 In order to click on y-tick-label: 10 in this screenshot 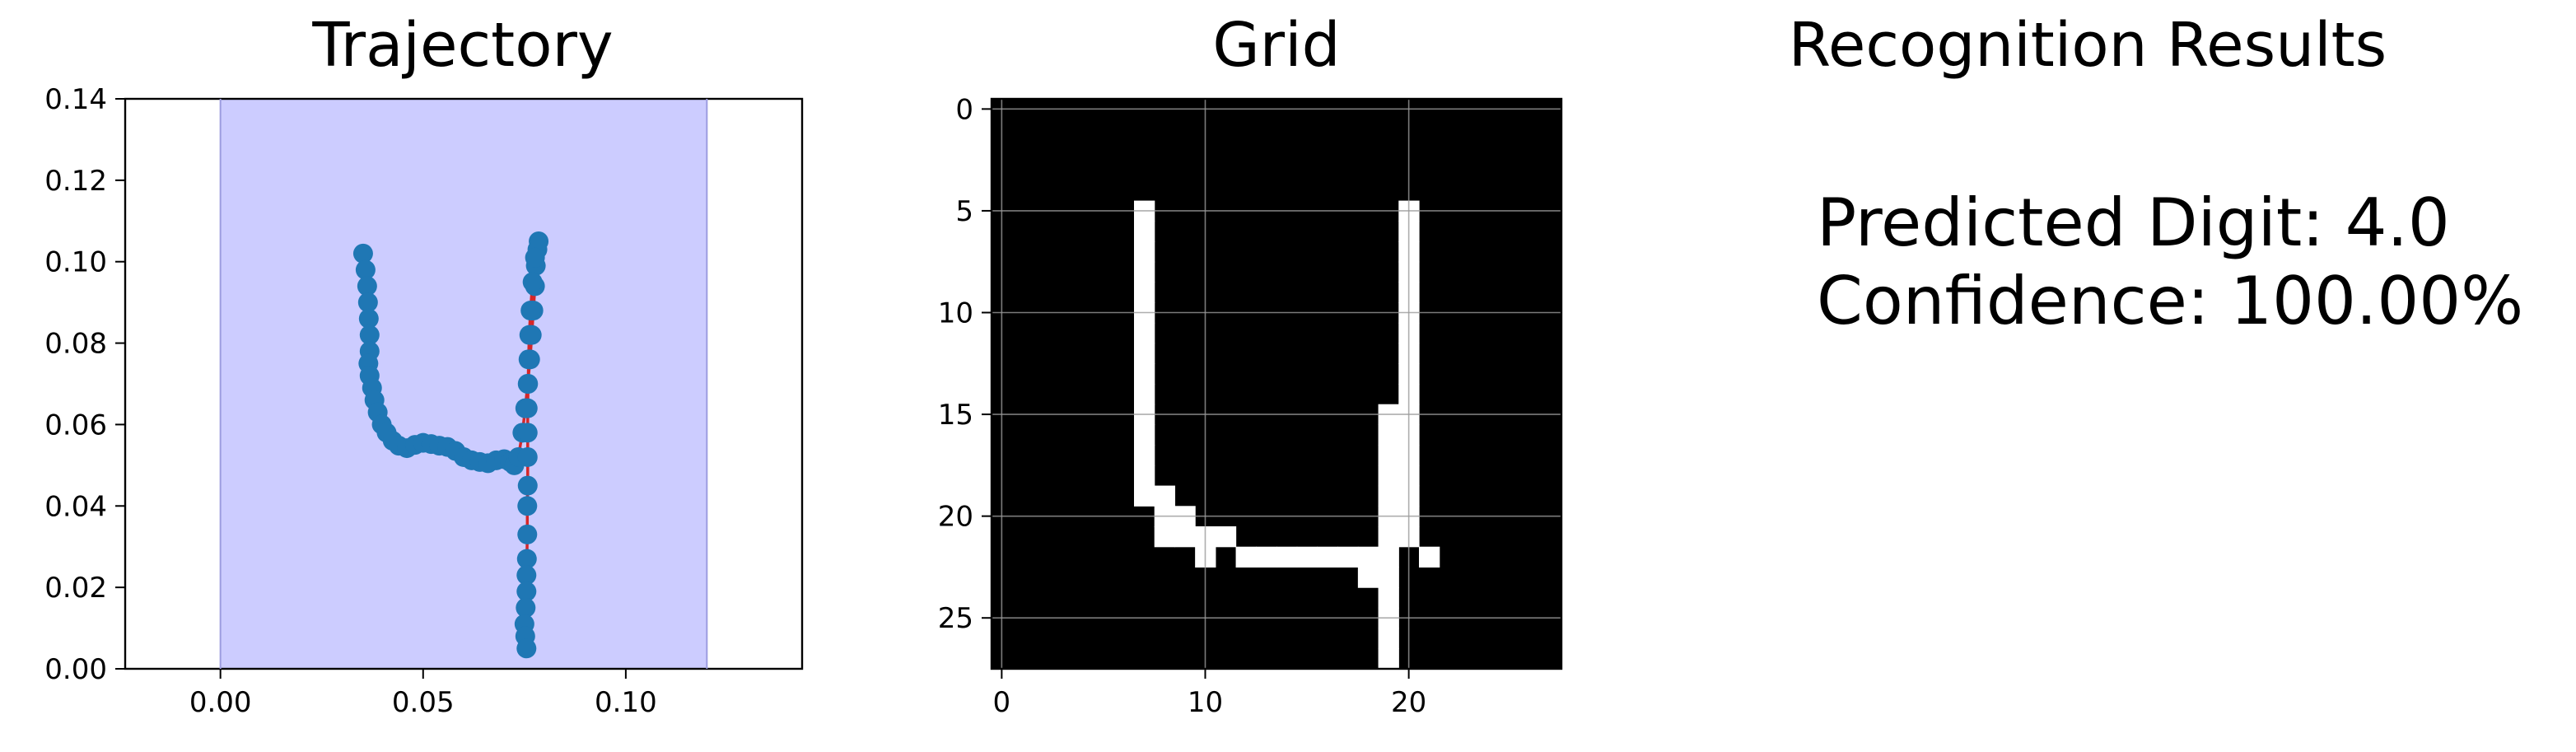, I will do `click(955, 313)`.